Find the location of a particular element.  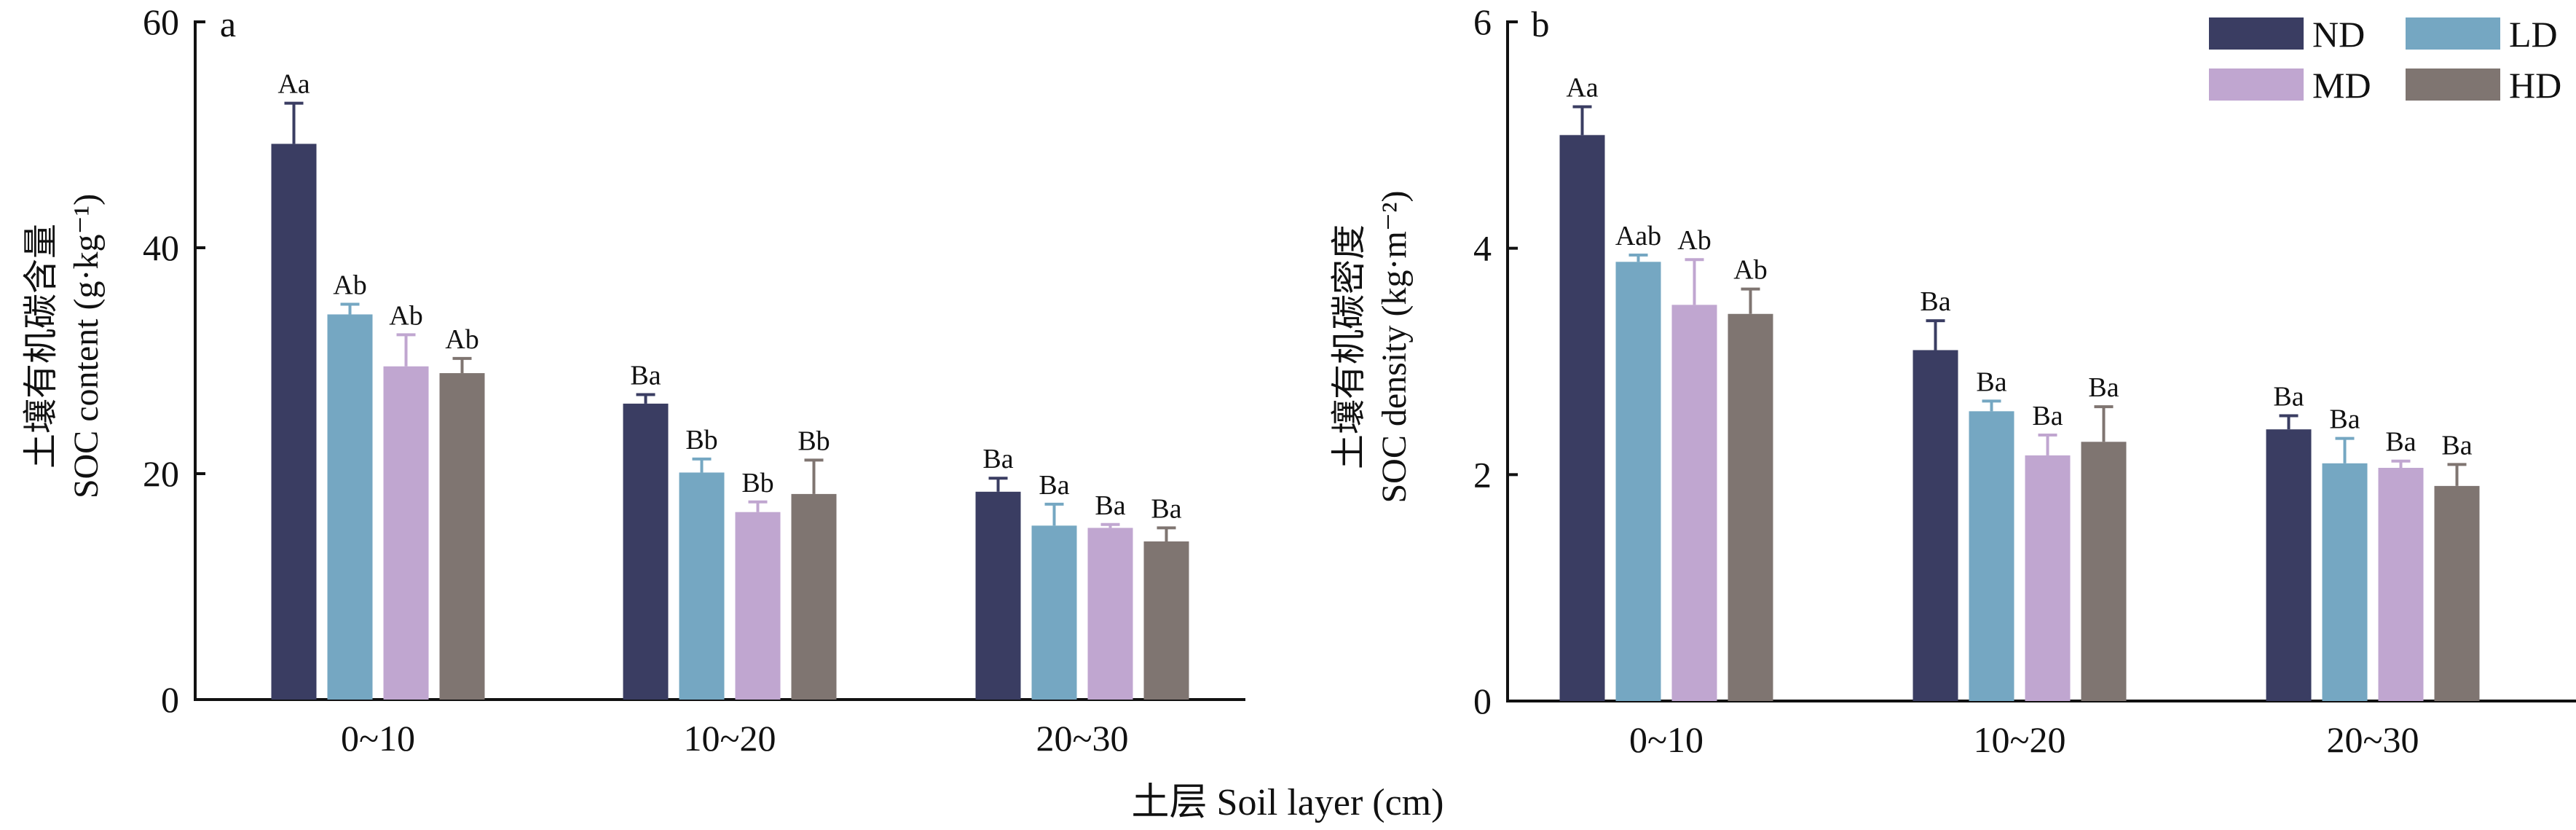

x-axis-title: 土层 Soil layer (cm) is located at coordinates (1288, 802).